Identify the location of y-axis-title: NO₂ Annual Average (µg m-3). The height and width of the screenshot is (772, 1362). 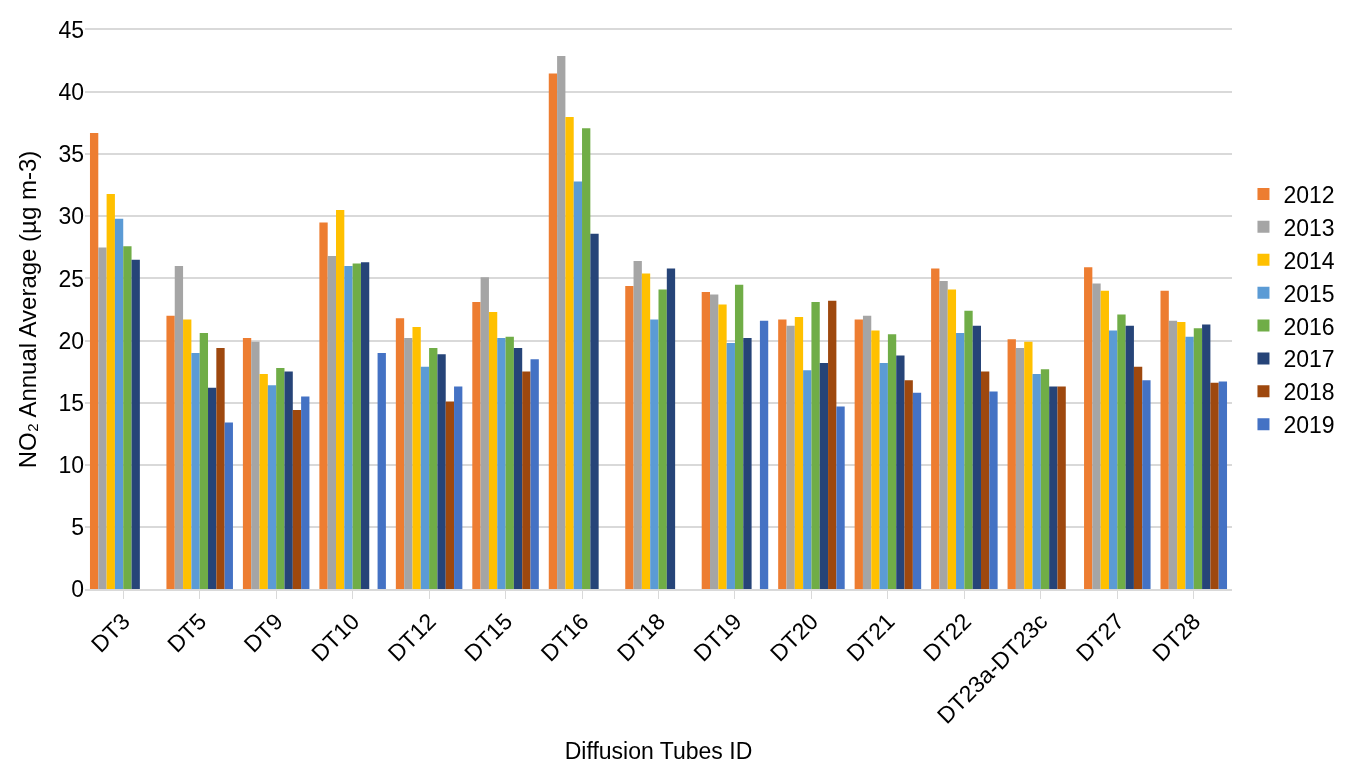
(27, 309).